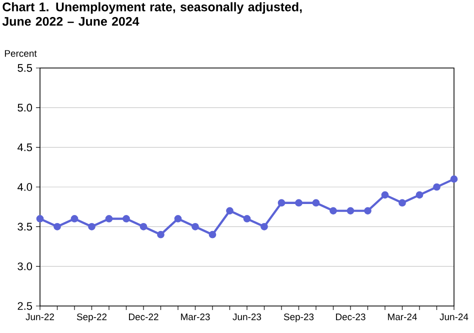  I want to click on x-tick-label: Dec-22, so click(143, 317).